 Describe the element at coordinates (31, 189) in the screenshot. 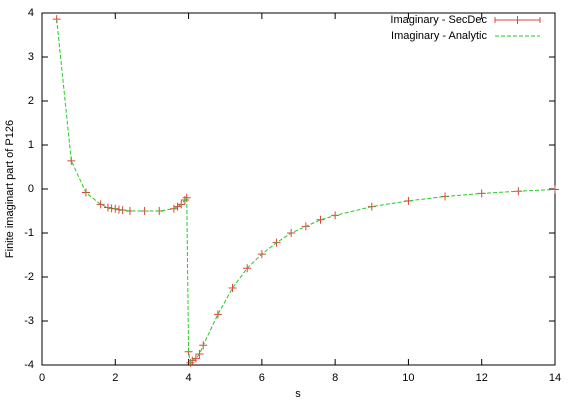

I see `y-tick-label: 0` at that location.